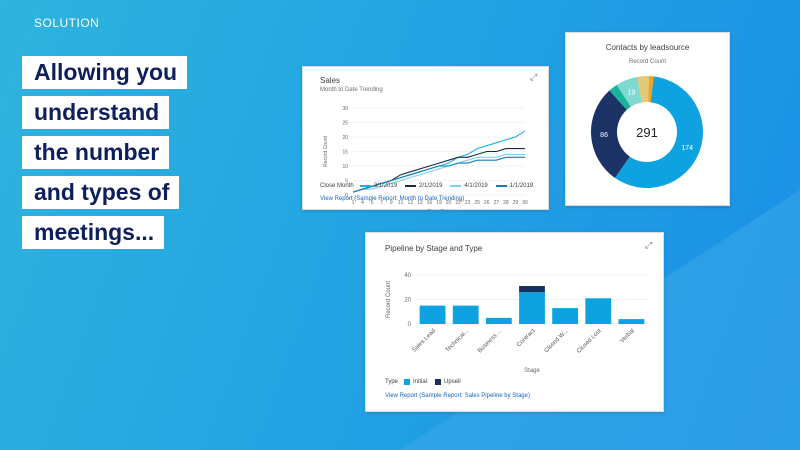 The image size is (800, 450). I want to click on leadsource-donut-chart: 174 86 19 291, so click(647, 132).